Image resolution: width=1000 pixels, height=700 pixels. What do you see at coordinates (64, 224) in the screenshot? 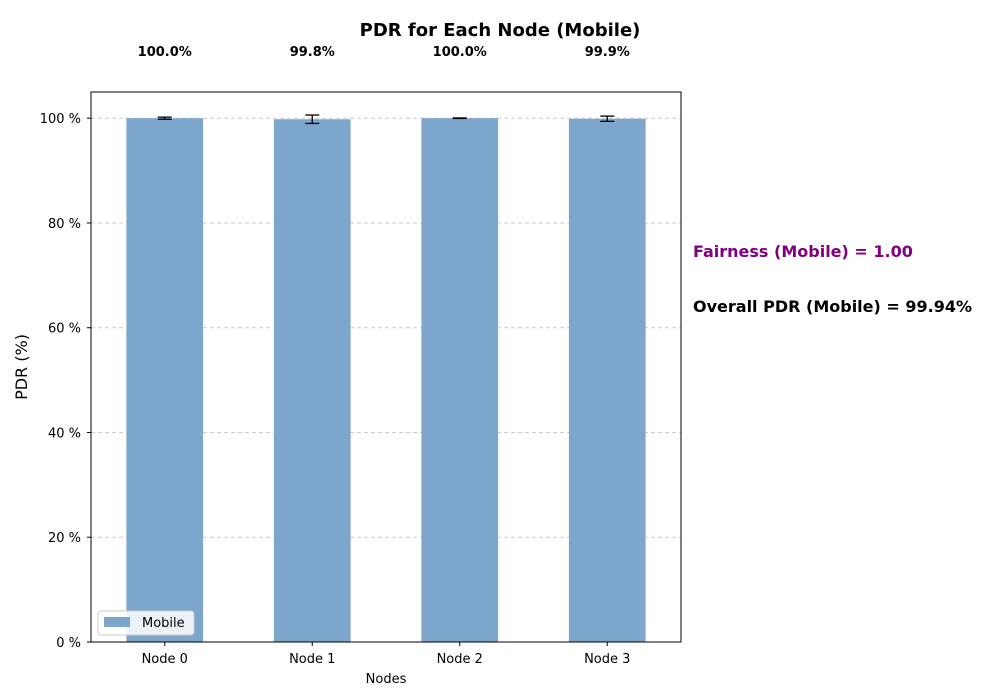
I see `y-tick-label: 80 %` at bounding box center [64, 224].